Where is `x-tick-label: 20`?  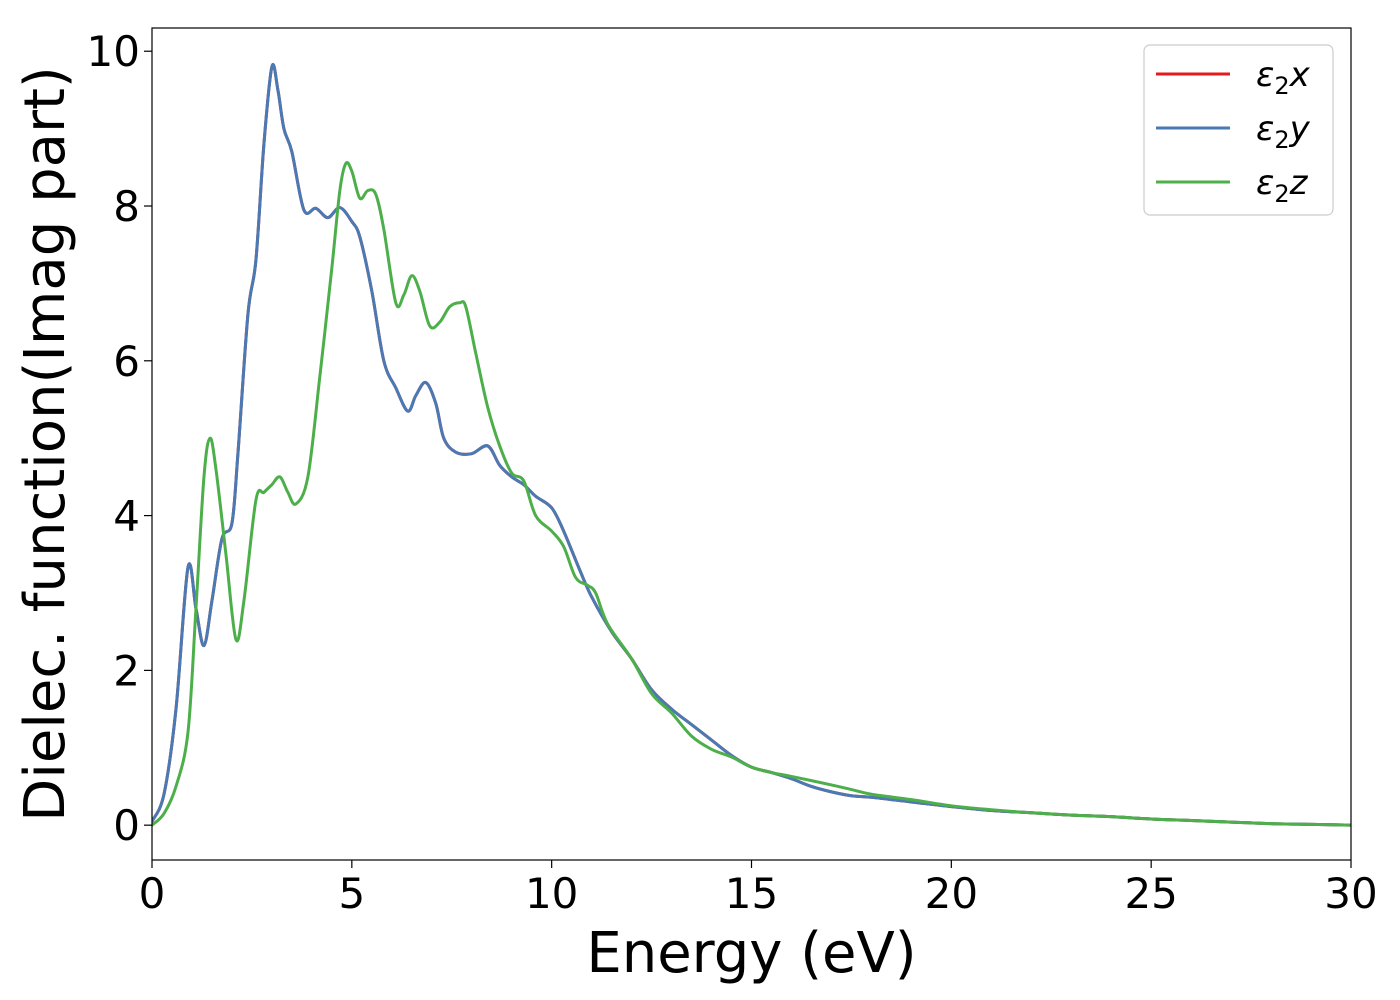 x-tick-label: 20 is located at coordinates (951, 893).